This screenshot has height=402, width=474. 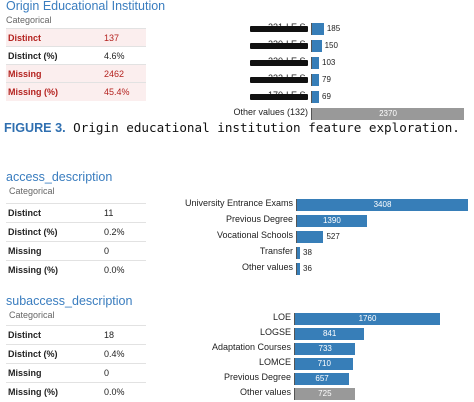 I want to click on bar-value-label: 2370, so click(x=388, y=113).